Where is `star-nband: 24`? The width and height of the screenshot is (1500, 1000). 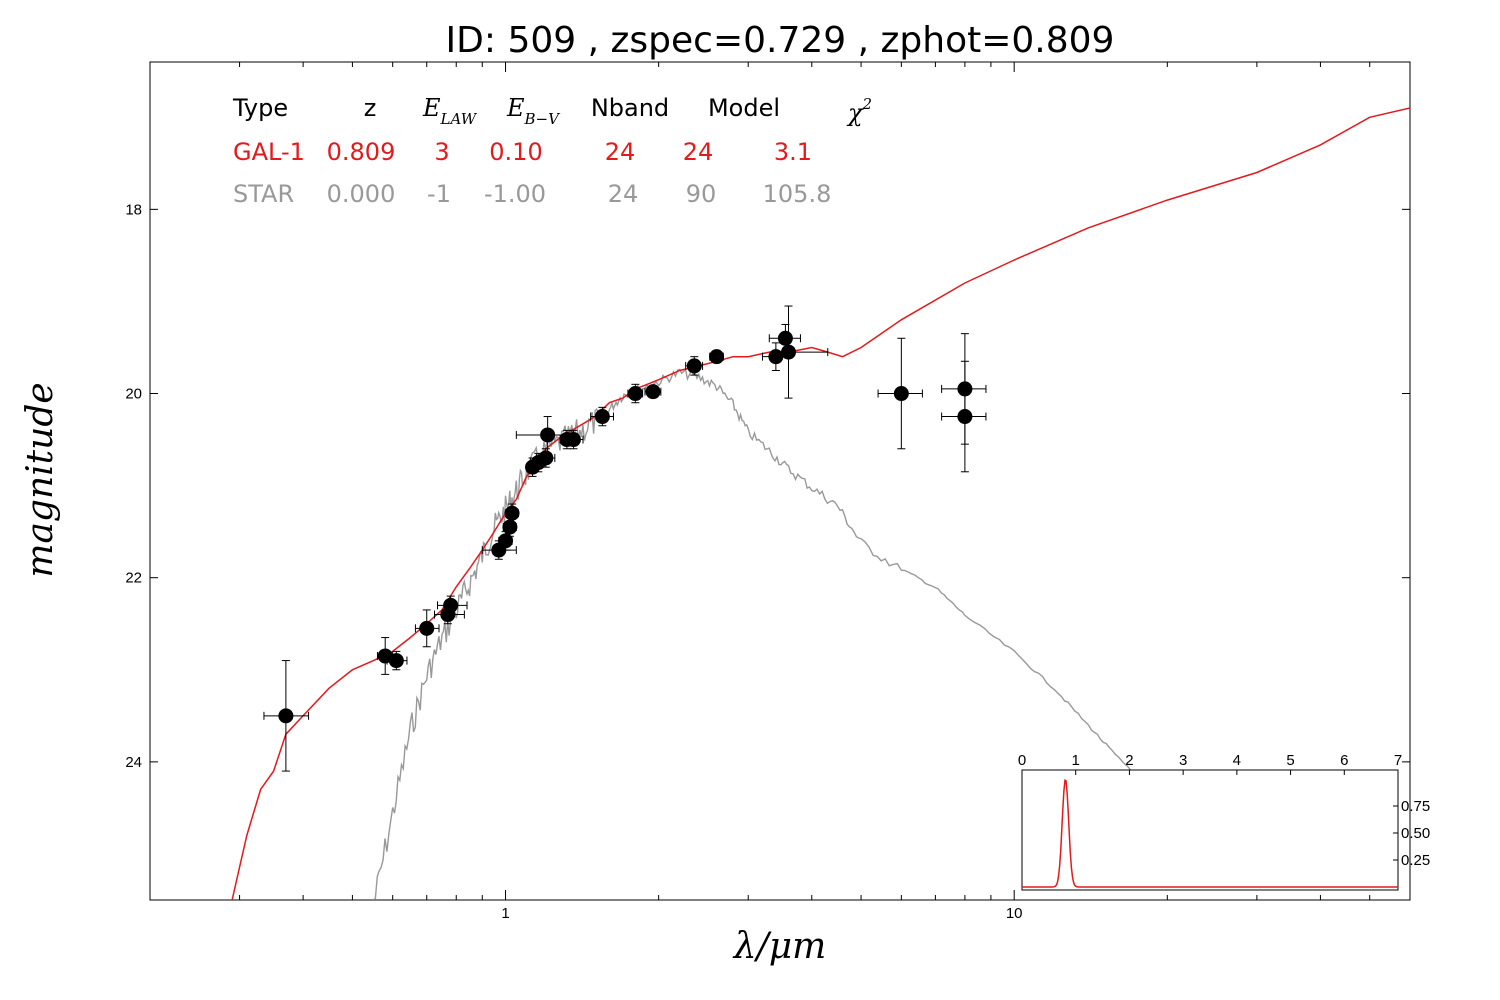
star-nband: 24 is located at coordinates (623, 194).